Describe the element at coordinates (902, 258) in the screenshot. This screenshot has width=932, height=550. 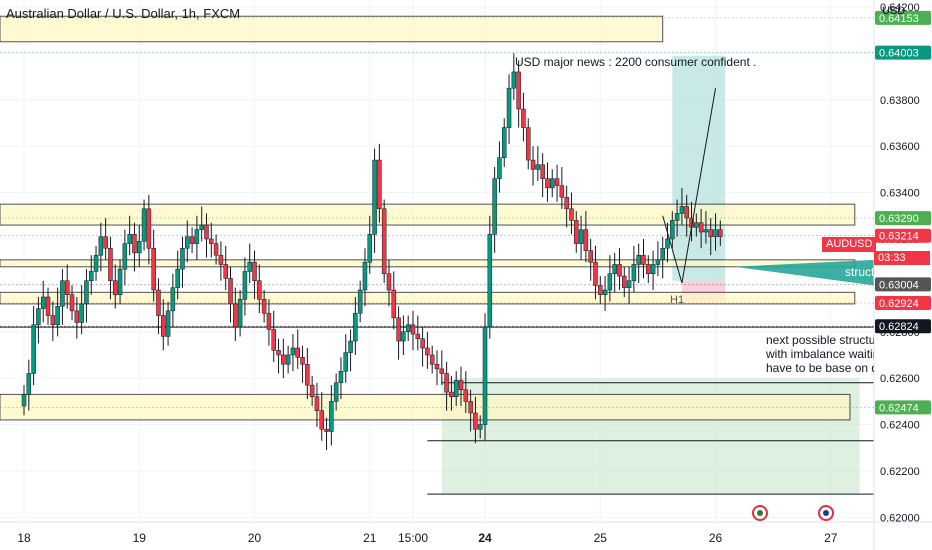
I see `bar-countdown: 03:33` at that location.